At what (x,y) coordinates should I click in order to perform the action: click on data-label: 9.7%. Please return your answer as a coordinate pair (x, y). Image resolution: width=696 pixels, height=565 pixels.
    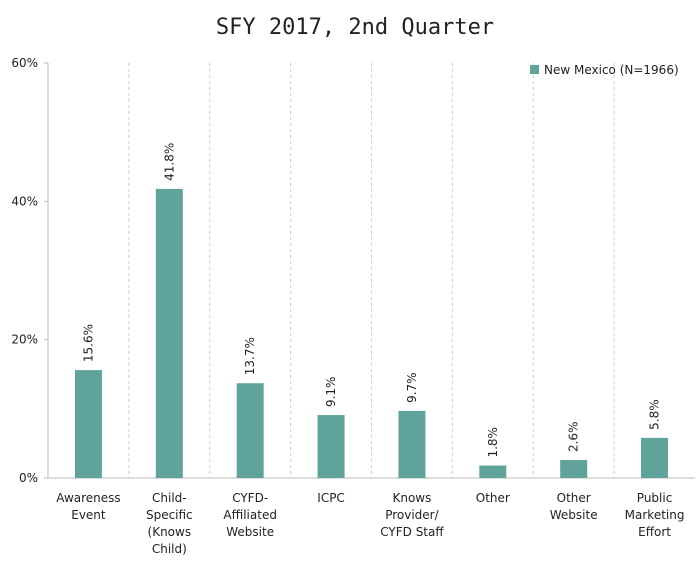
    Looking at the image, I should click on (412, 387).